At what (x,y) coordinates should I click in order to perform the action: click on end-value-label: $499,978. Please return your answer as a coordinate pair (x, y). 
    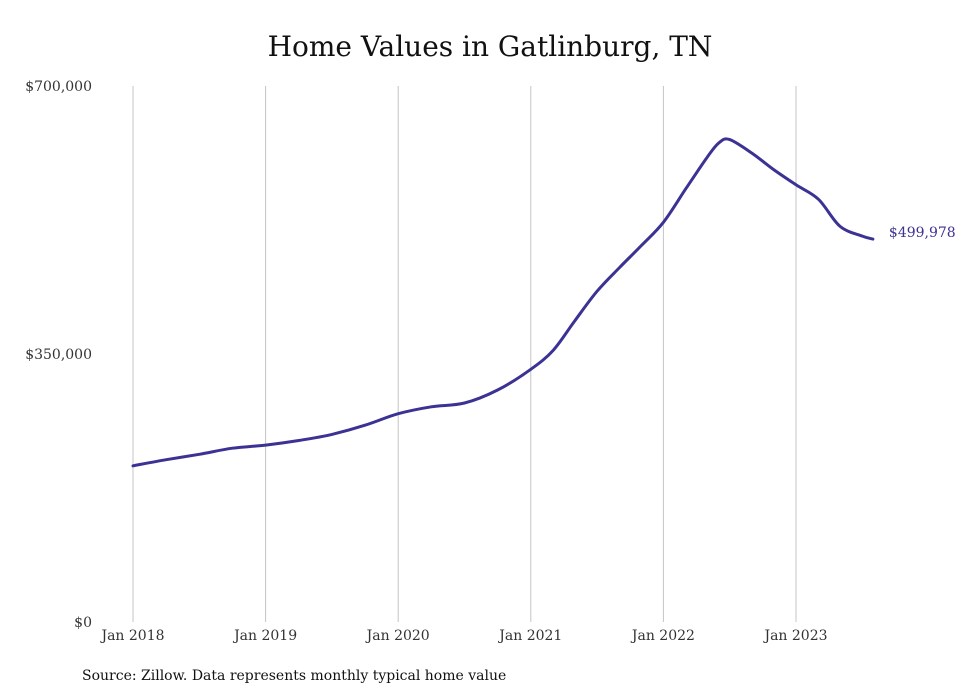
    Looking at the image, I should click on (922, 233).